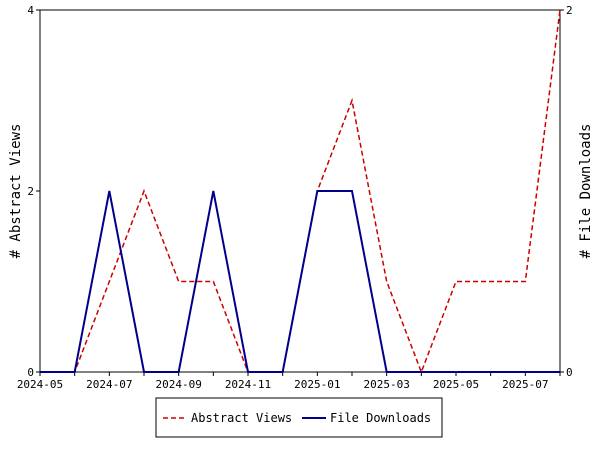 The width and height of the screenshot is (600, 450). What do you see at coordinates (40, 384) in the screenshot?
I see `x-tick-label: 2024-05` at bounding box center [40, 384].